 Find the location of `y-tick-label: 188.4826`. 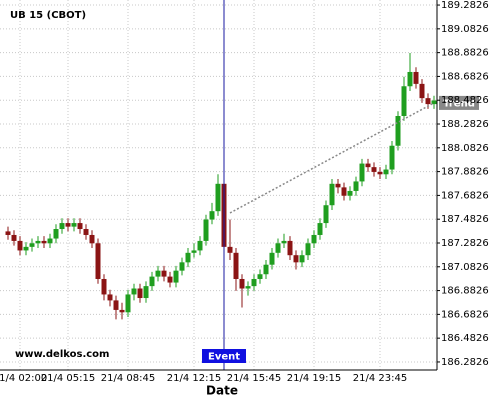

y-tick-label: 188.4826 is located at coordinates (465, 100).